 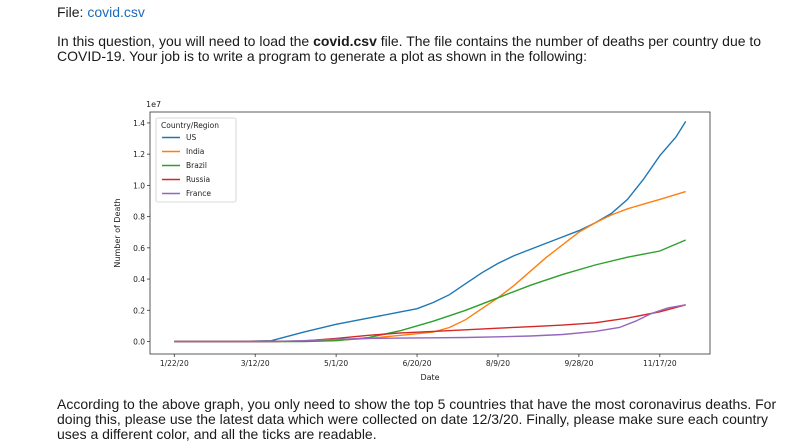 What do you see at coordinates (116, 12) in the screenshot?
I see `file-link: covid.csv` at bounding box center [116, 12].